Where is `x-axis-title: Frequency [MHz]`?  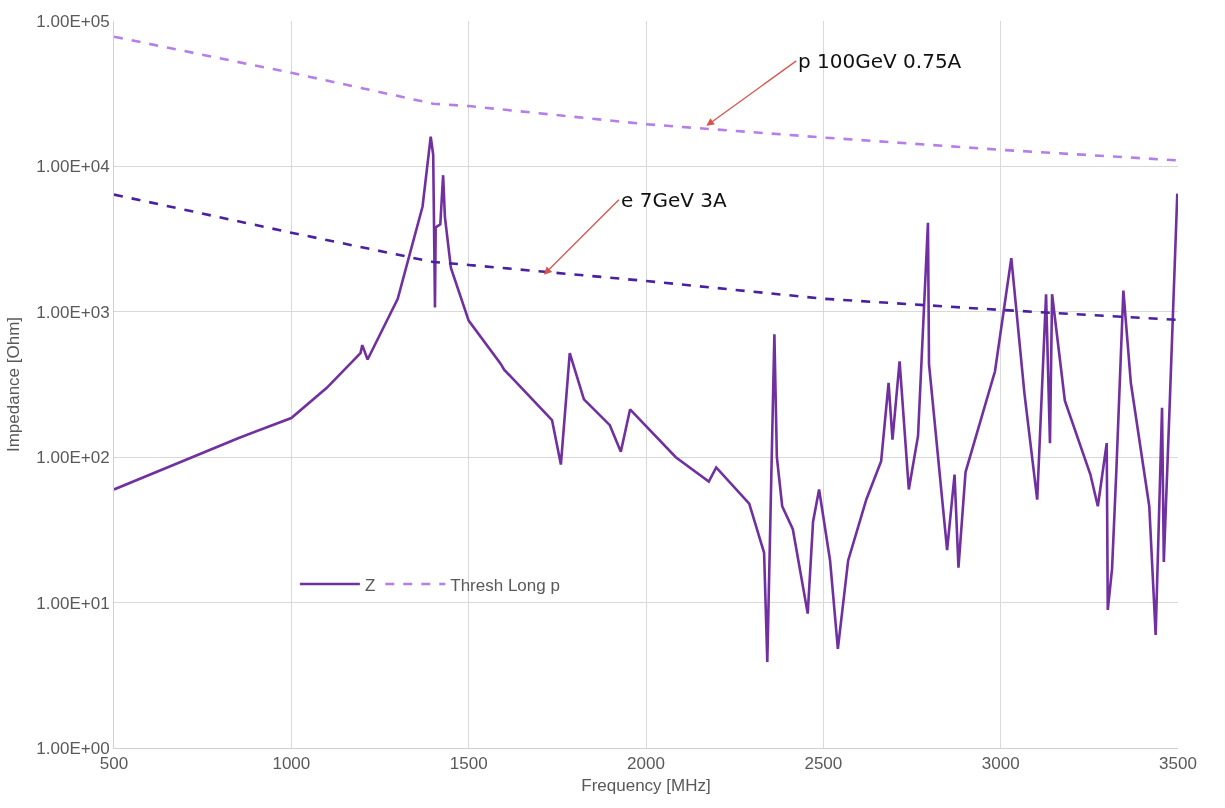 x-axis-title: Frequency [MHz] is located at coordinates (646, 785).